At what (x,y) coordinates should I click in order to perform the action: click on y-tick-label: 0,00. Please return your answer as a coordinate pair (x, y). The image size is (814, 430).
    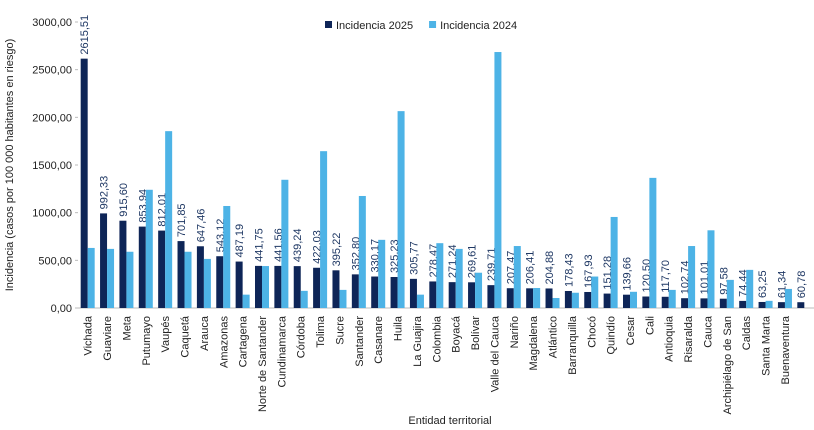
    Looking at the image, I should click on (61, 309).